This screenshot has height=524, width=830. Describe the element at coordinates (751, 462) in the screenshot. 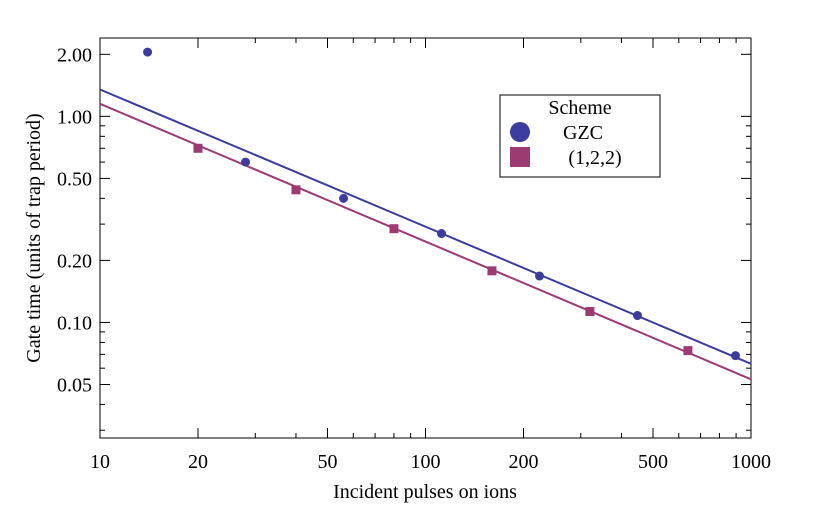

I see `x-tick-label: 1000` at that location.